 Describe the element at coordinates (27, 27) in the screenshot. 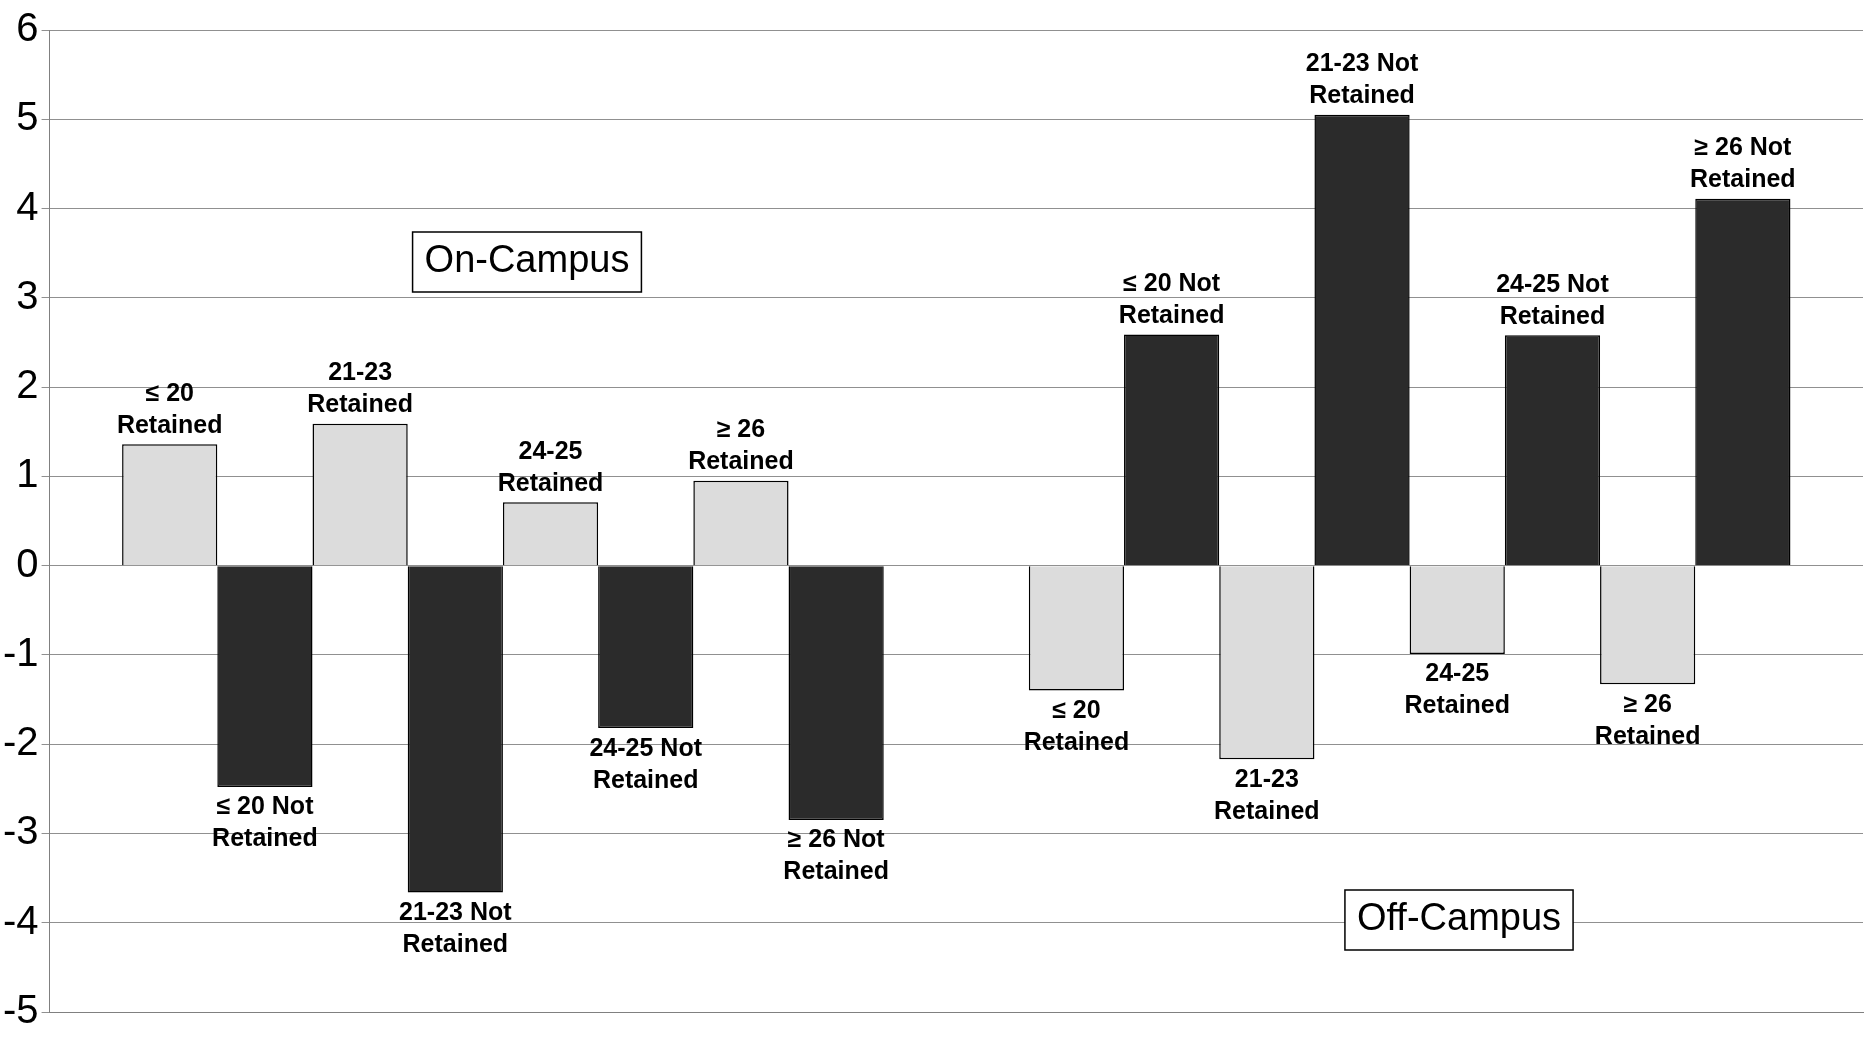

I see `y-tick-label: 6` at that location.